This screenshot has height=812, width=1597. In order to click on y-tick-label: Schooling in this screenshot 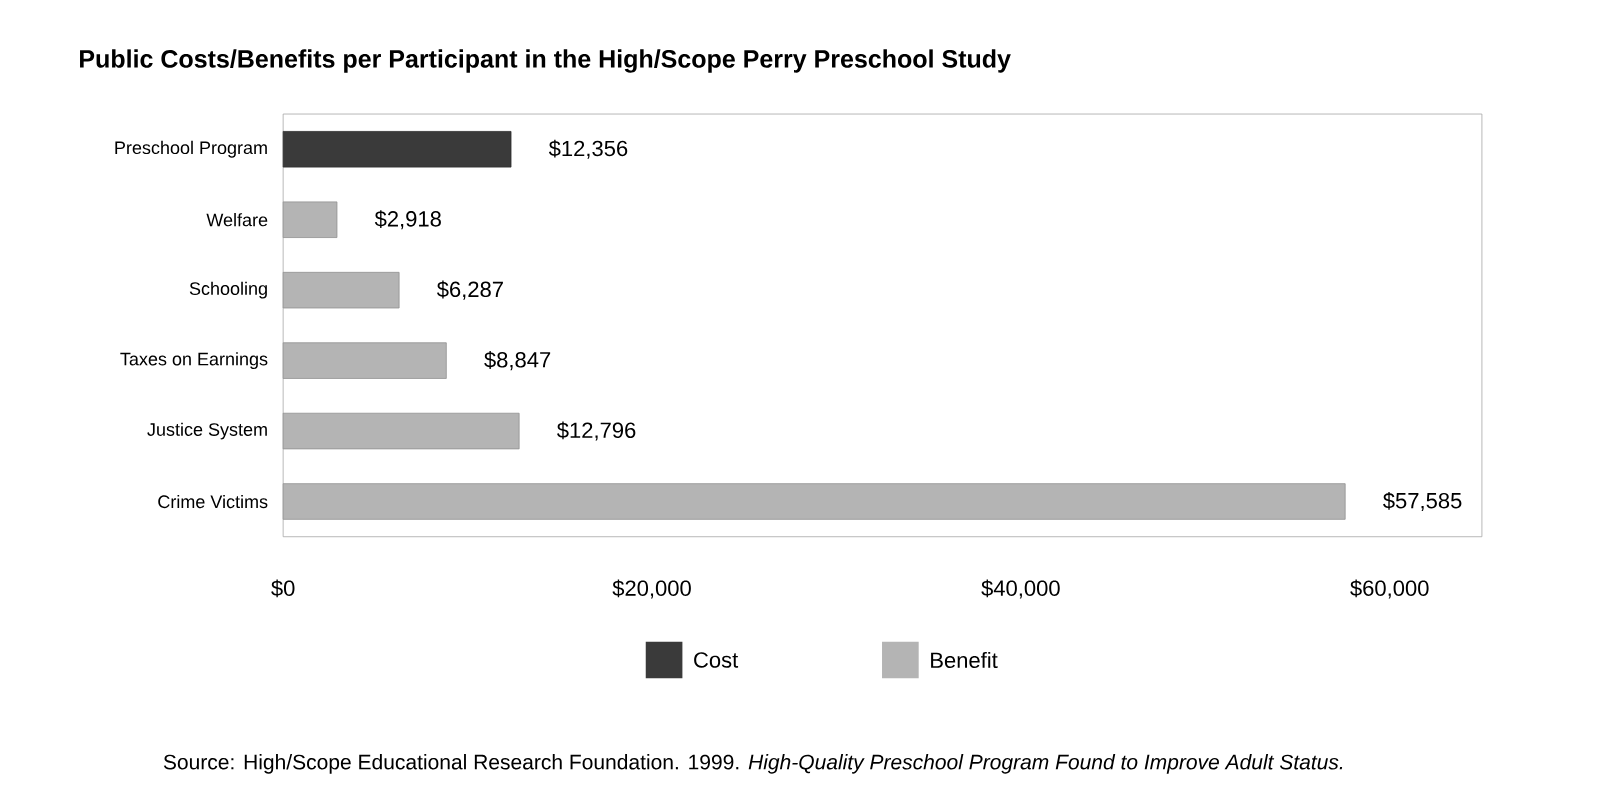, I will do `click(228, 290)`.